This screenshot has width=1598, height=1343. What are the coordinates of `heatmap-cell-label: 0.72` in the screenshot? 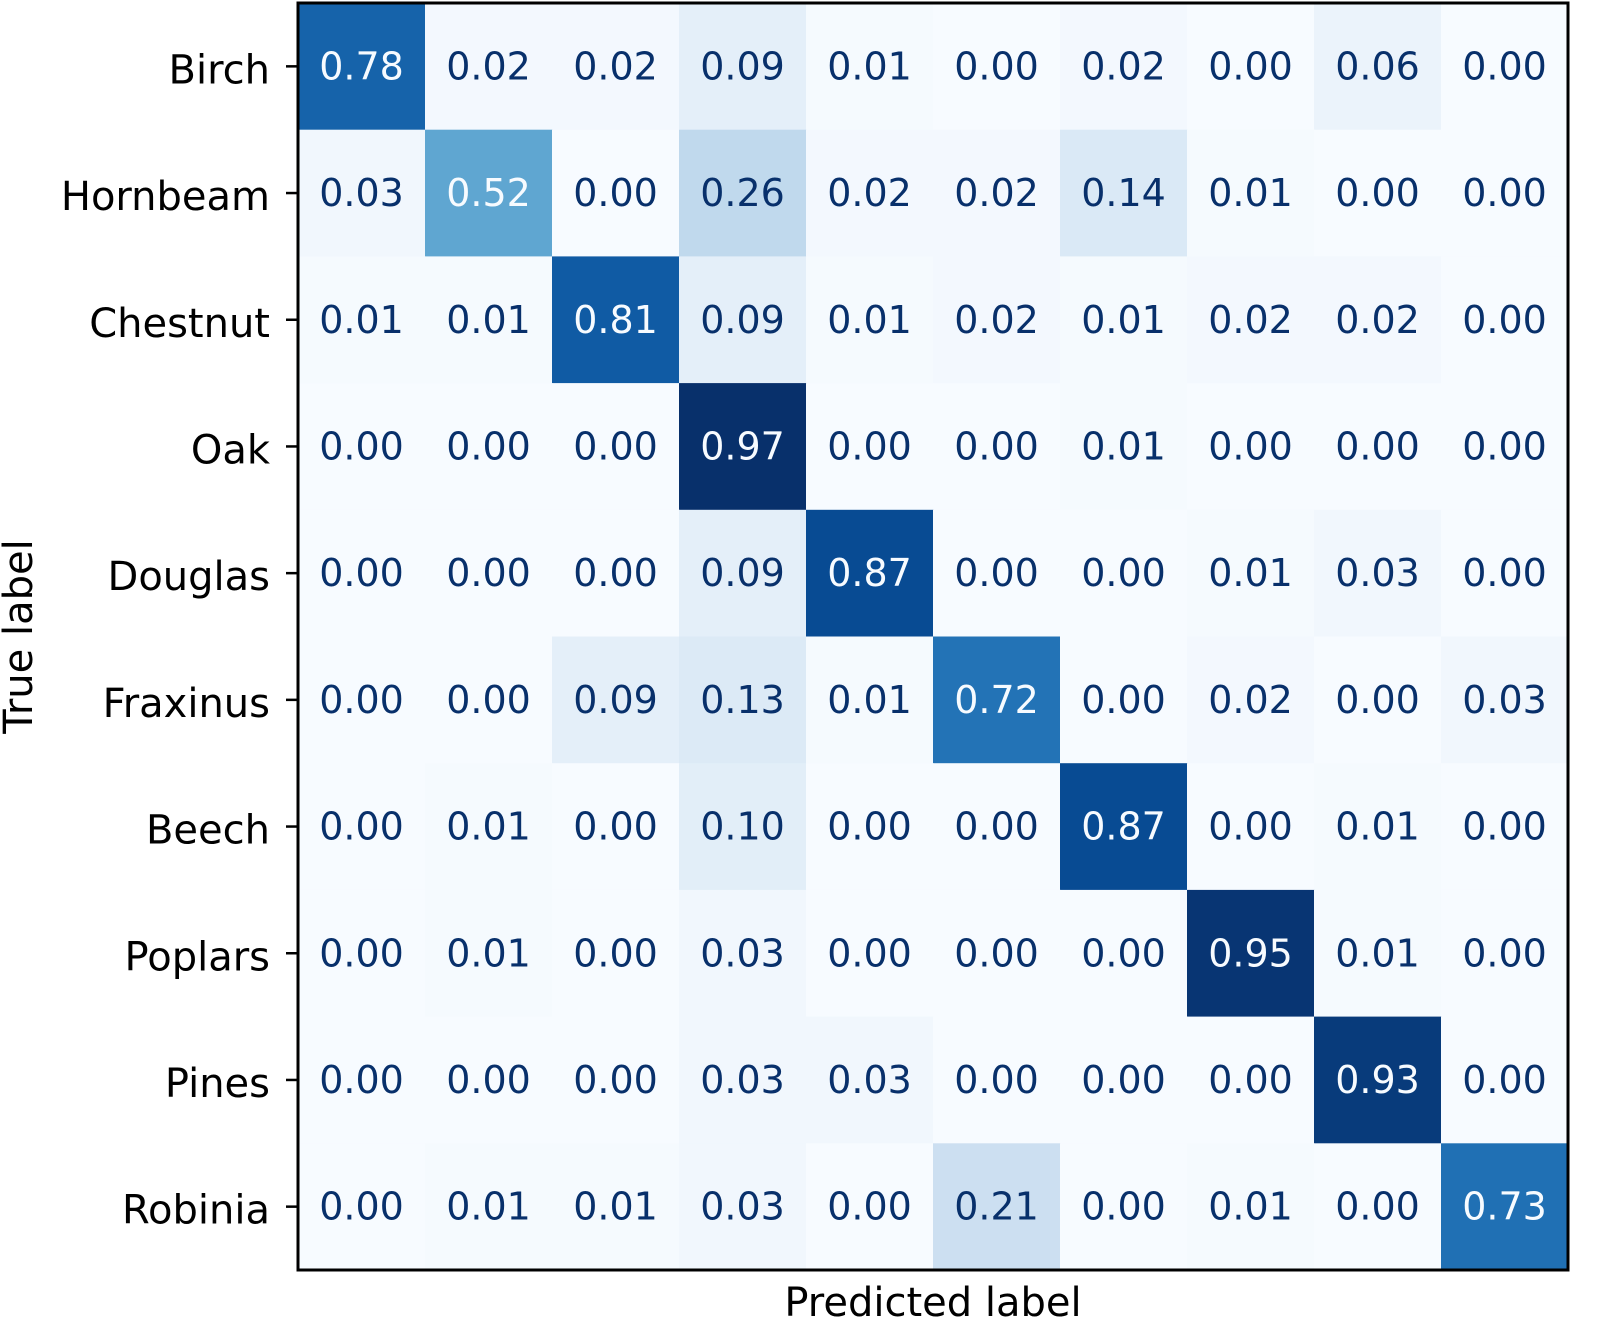 It's located at (996, 700).